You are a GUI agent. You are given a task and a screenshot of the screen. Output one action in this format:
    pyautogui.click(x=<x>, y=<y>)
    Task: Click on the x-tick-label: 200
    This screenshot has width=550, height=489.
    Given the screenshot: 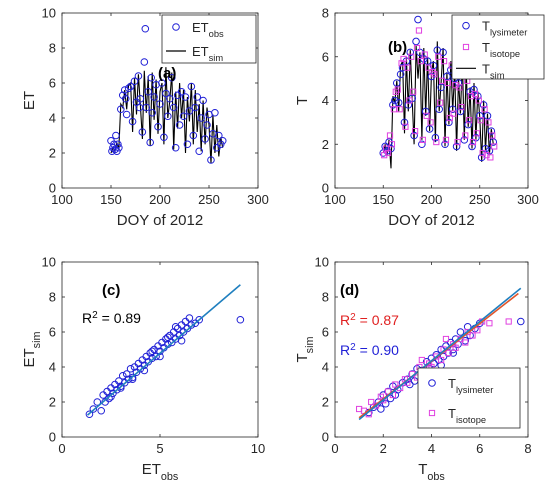 What is the action you would take?
    pyautogui.click(x=432, y=199)
    